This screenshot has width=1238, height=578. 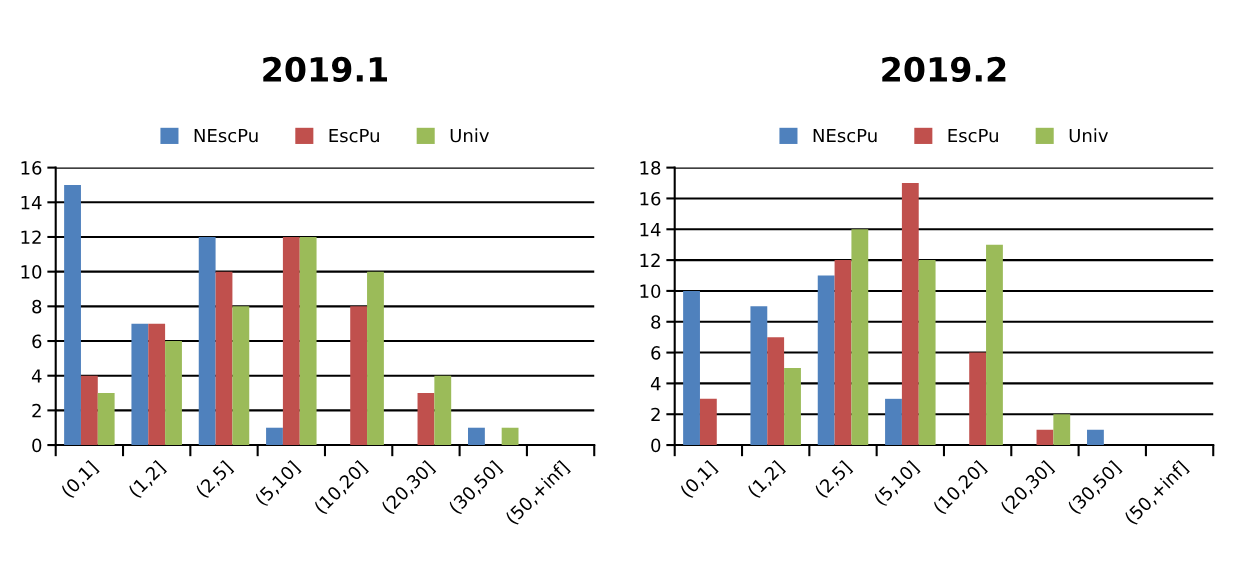 What do you see at coordinates (944, 69) in the screenshot?
I see `chart-title: 2019.2` at bounding box center [944, 69].